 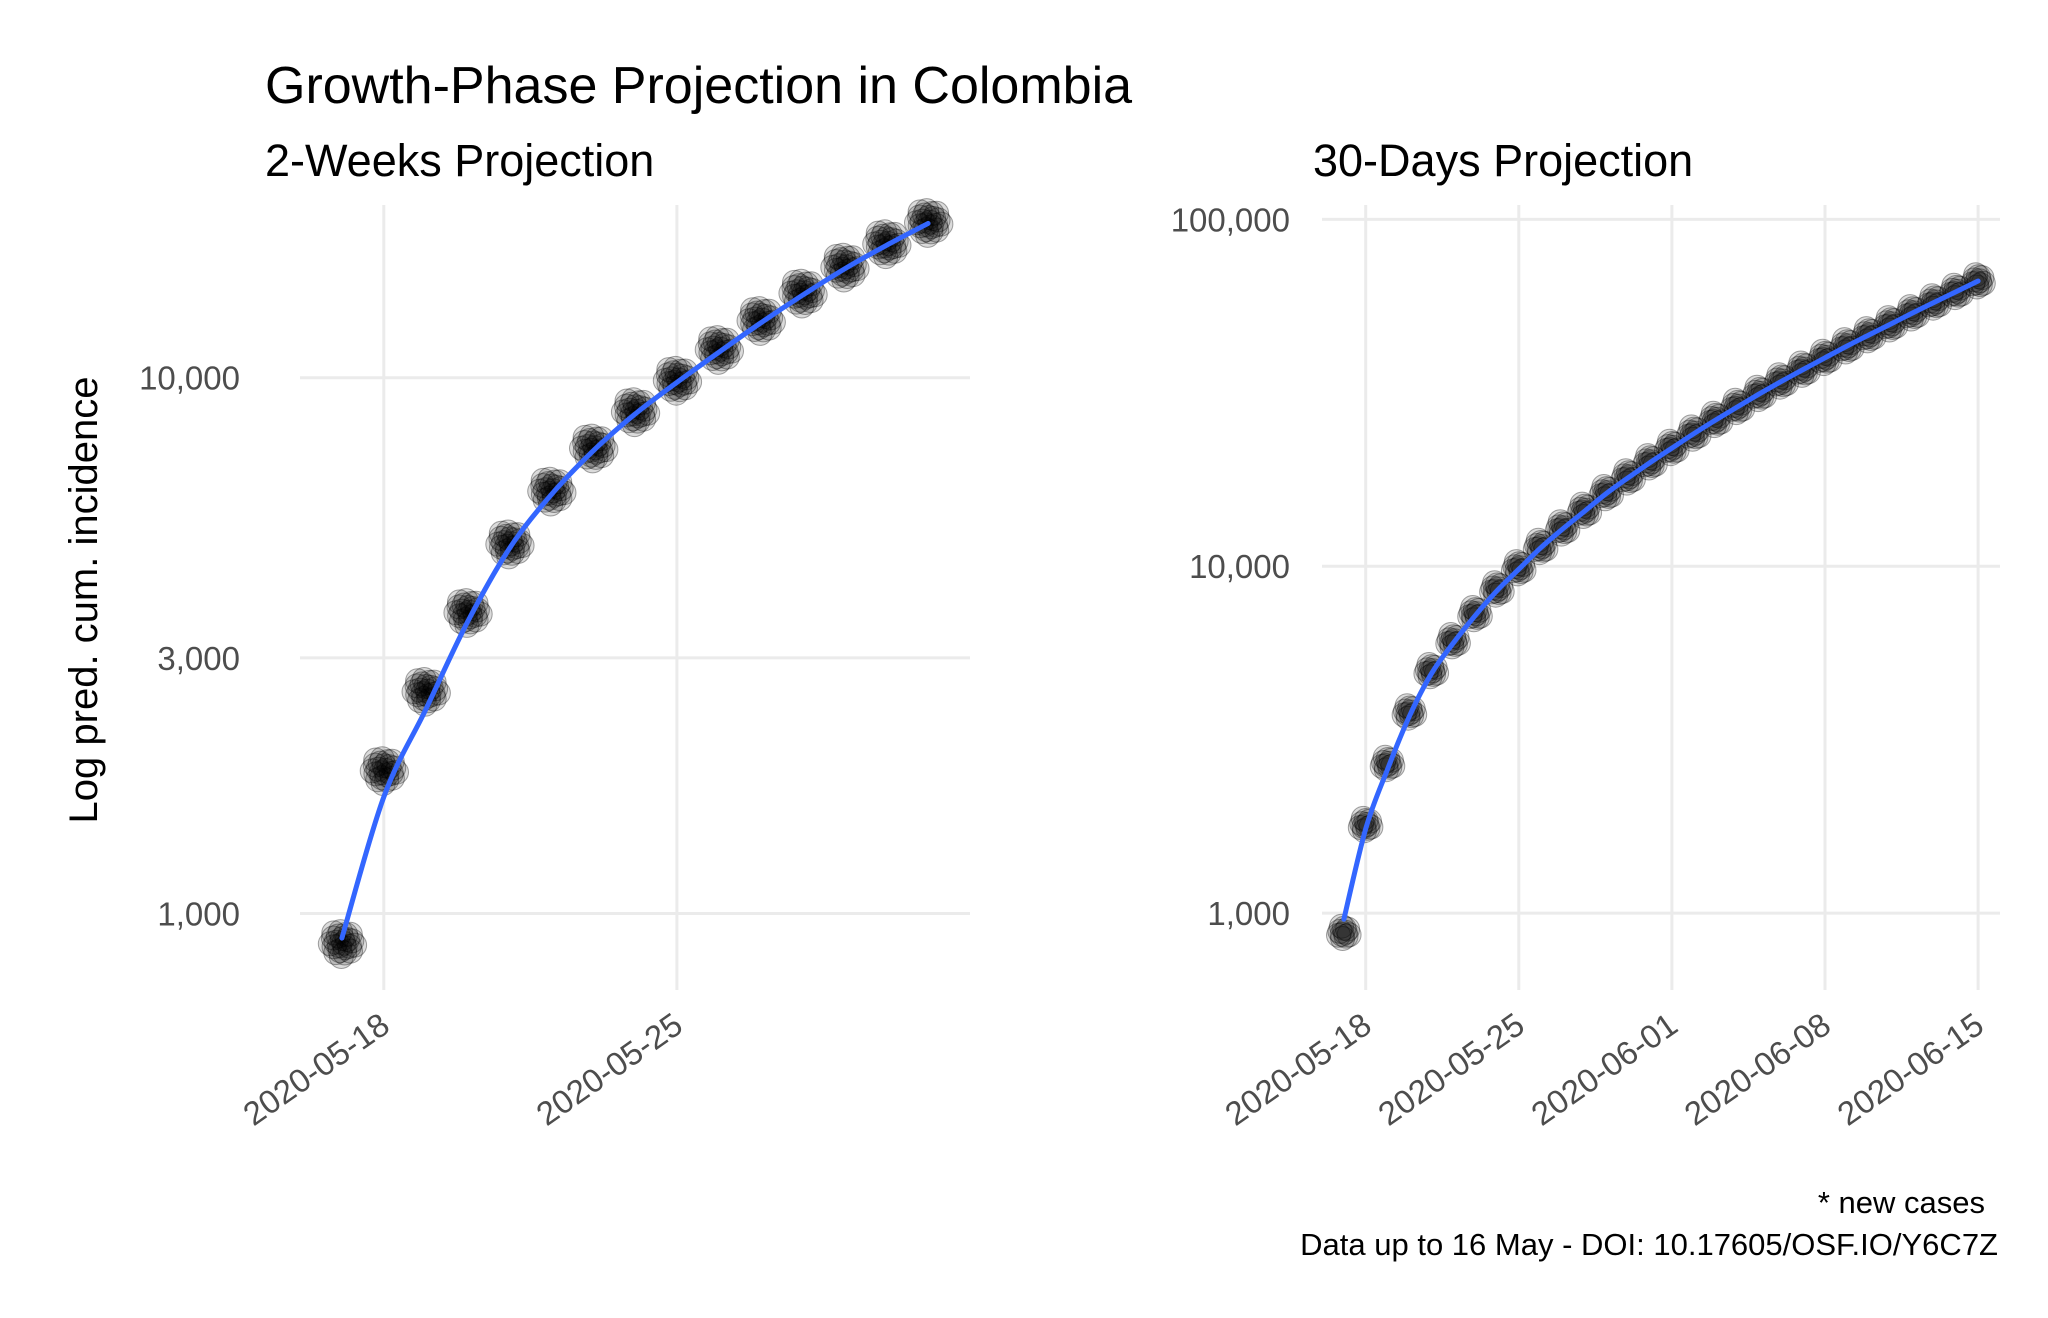 I want to click on x-tick-labels: 2020-05-18 2020-05-25, so click(x=462, y=1068).